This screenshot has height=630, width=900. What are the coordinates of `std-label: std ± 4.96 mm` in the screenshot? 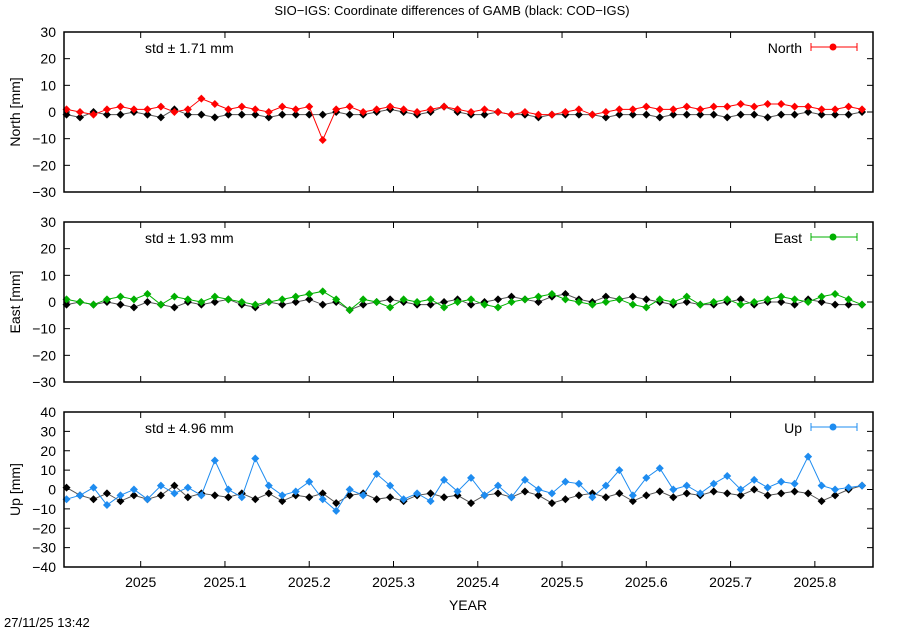 It's located at (189, 428).